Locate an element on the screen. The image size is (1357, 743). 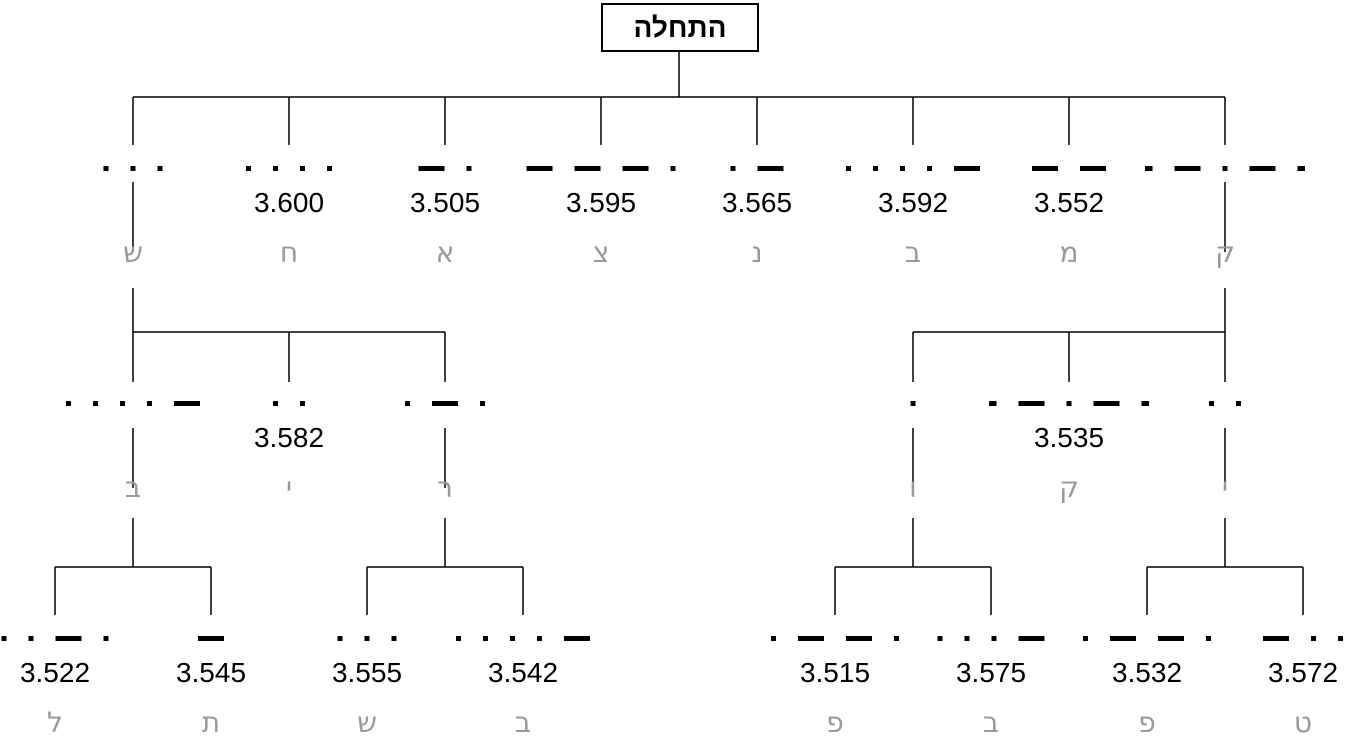
node-letter: ו is located at coordinates (913, 487).